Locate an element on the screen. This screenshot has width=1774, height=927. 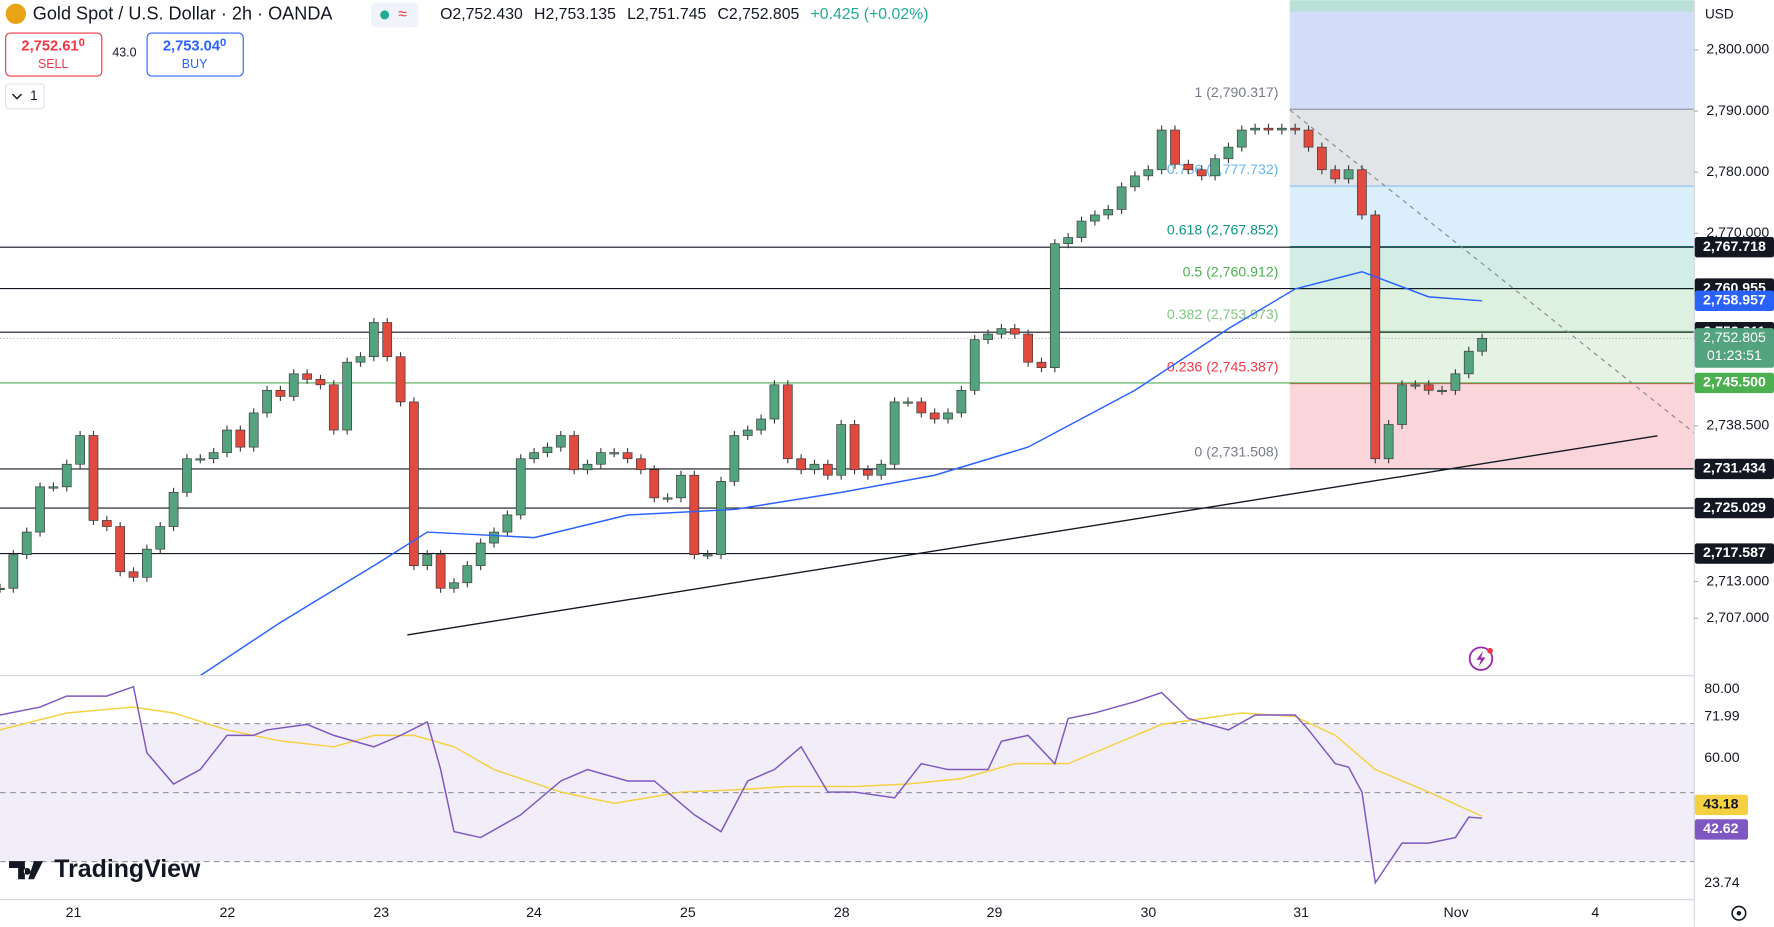
buy-label: BUY is located at coordinates (195, 64).